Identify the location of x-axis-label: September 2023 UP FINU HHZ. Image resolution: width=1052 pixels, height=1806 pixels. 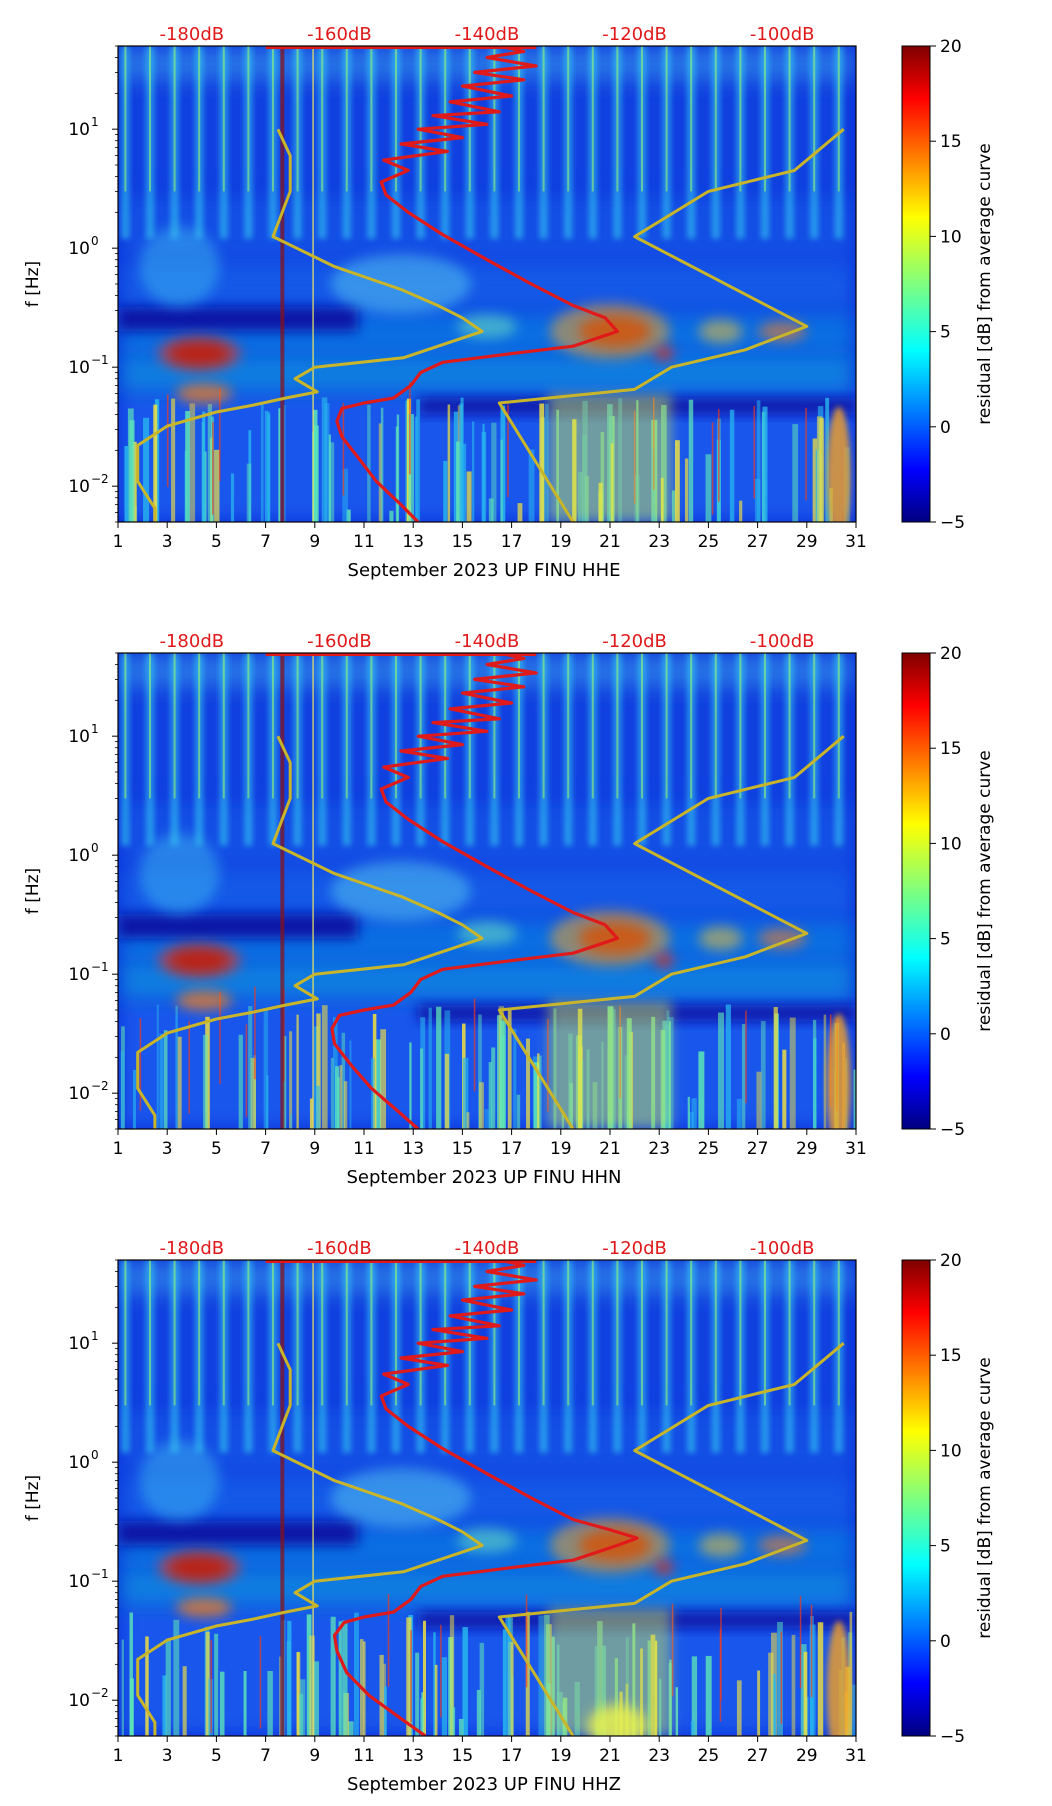
(484, 1784).